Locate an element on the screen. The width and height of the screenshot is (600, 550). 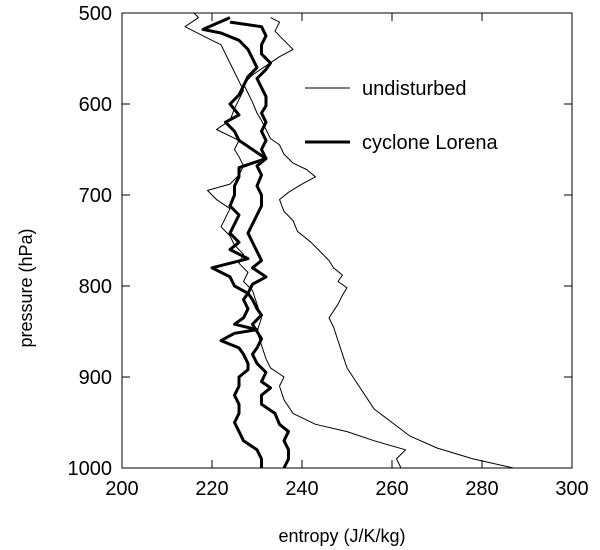
x-tick-label: 280 is located at coordinates (481, 489).